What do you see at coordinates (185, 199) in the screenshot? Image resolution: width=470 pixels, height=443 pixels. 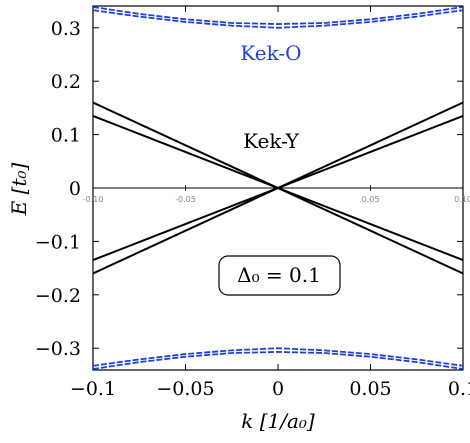 I see `inner-tick-label: -0.05` at bounding box center [185, 199].